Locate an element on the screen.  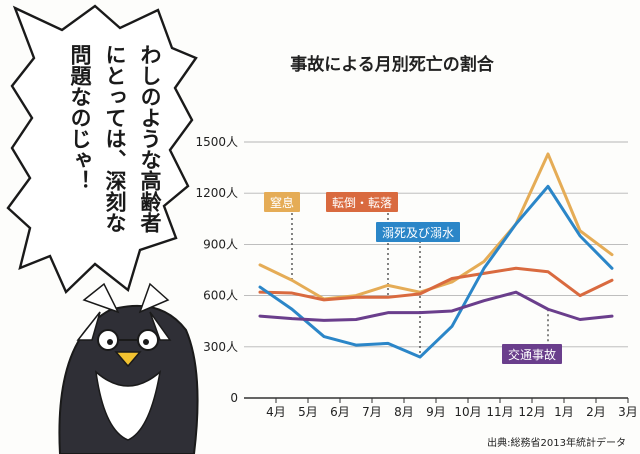
series-tag-label: 転倒・転落 is located at coordinates (362, 203).